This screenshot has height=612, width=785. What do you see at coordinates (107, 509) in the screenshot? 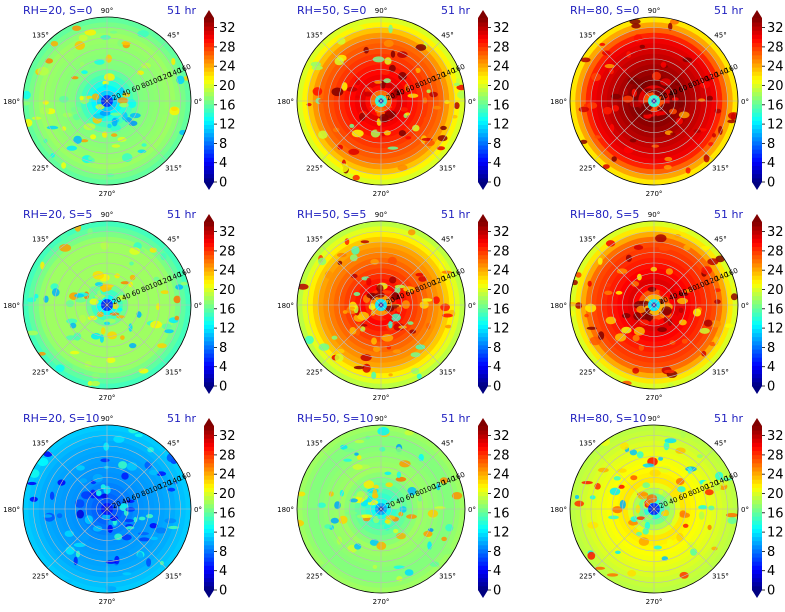
I see `polar-frame` at bounding box center [107, 509].